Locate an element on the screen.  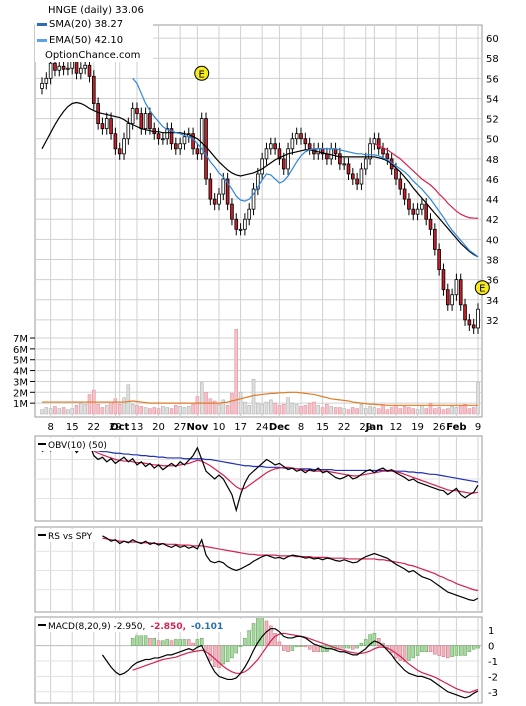
volume-tick-label: 2M is located at coordinates (20, 393).